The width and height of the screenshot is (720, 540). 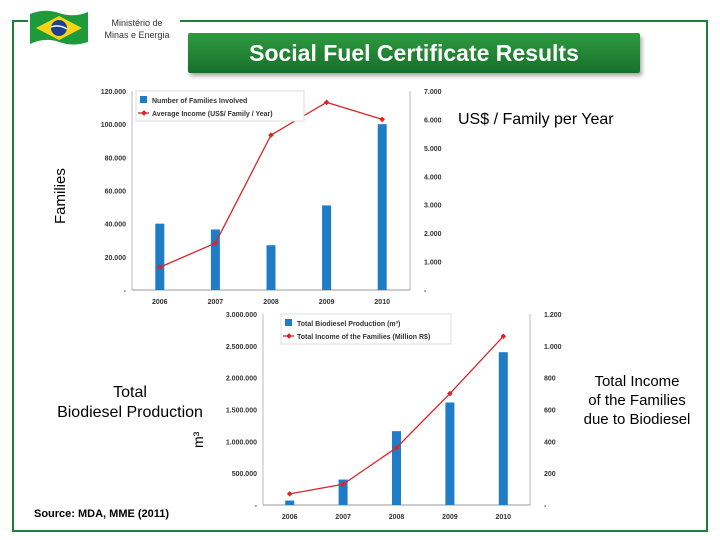 I want to click on frame-bottom-line, so click(x=360, y=531).